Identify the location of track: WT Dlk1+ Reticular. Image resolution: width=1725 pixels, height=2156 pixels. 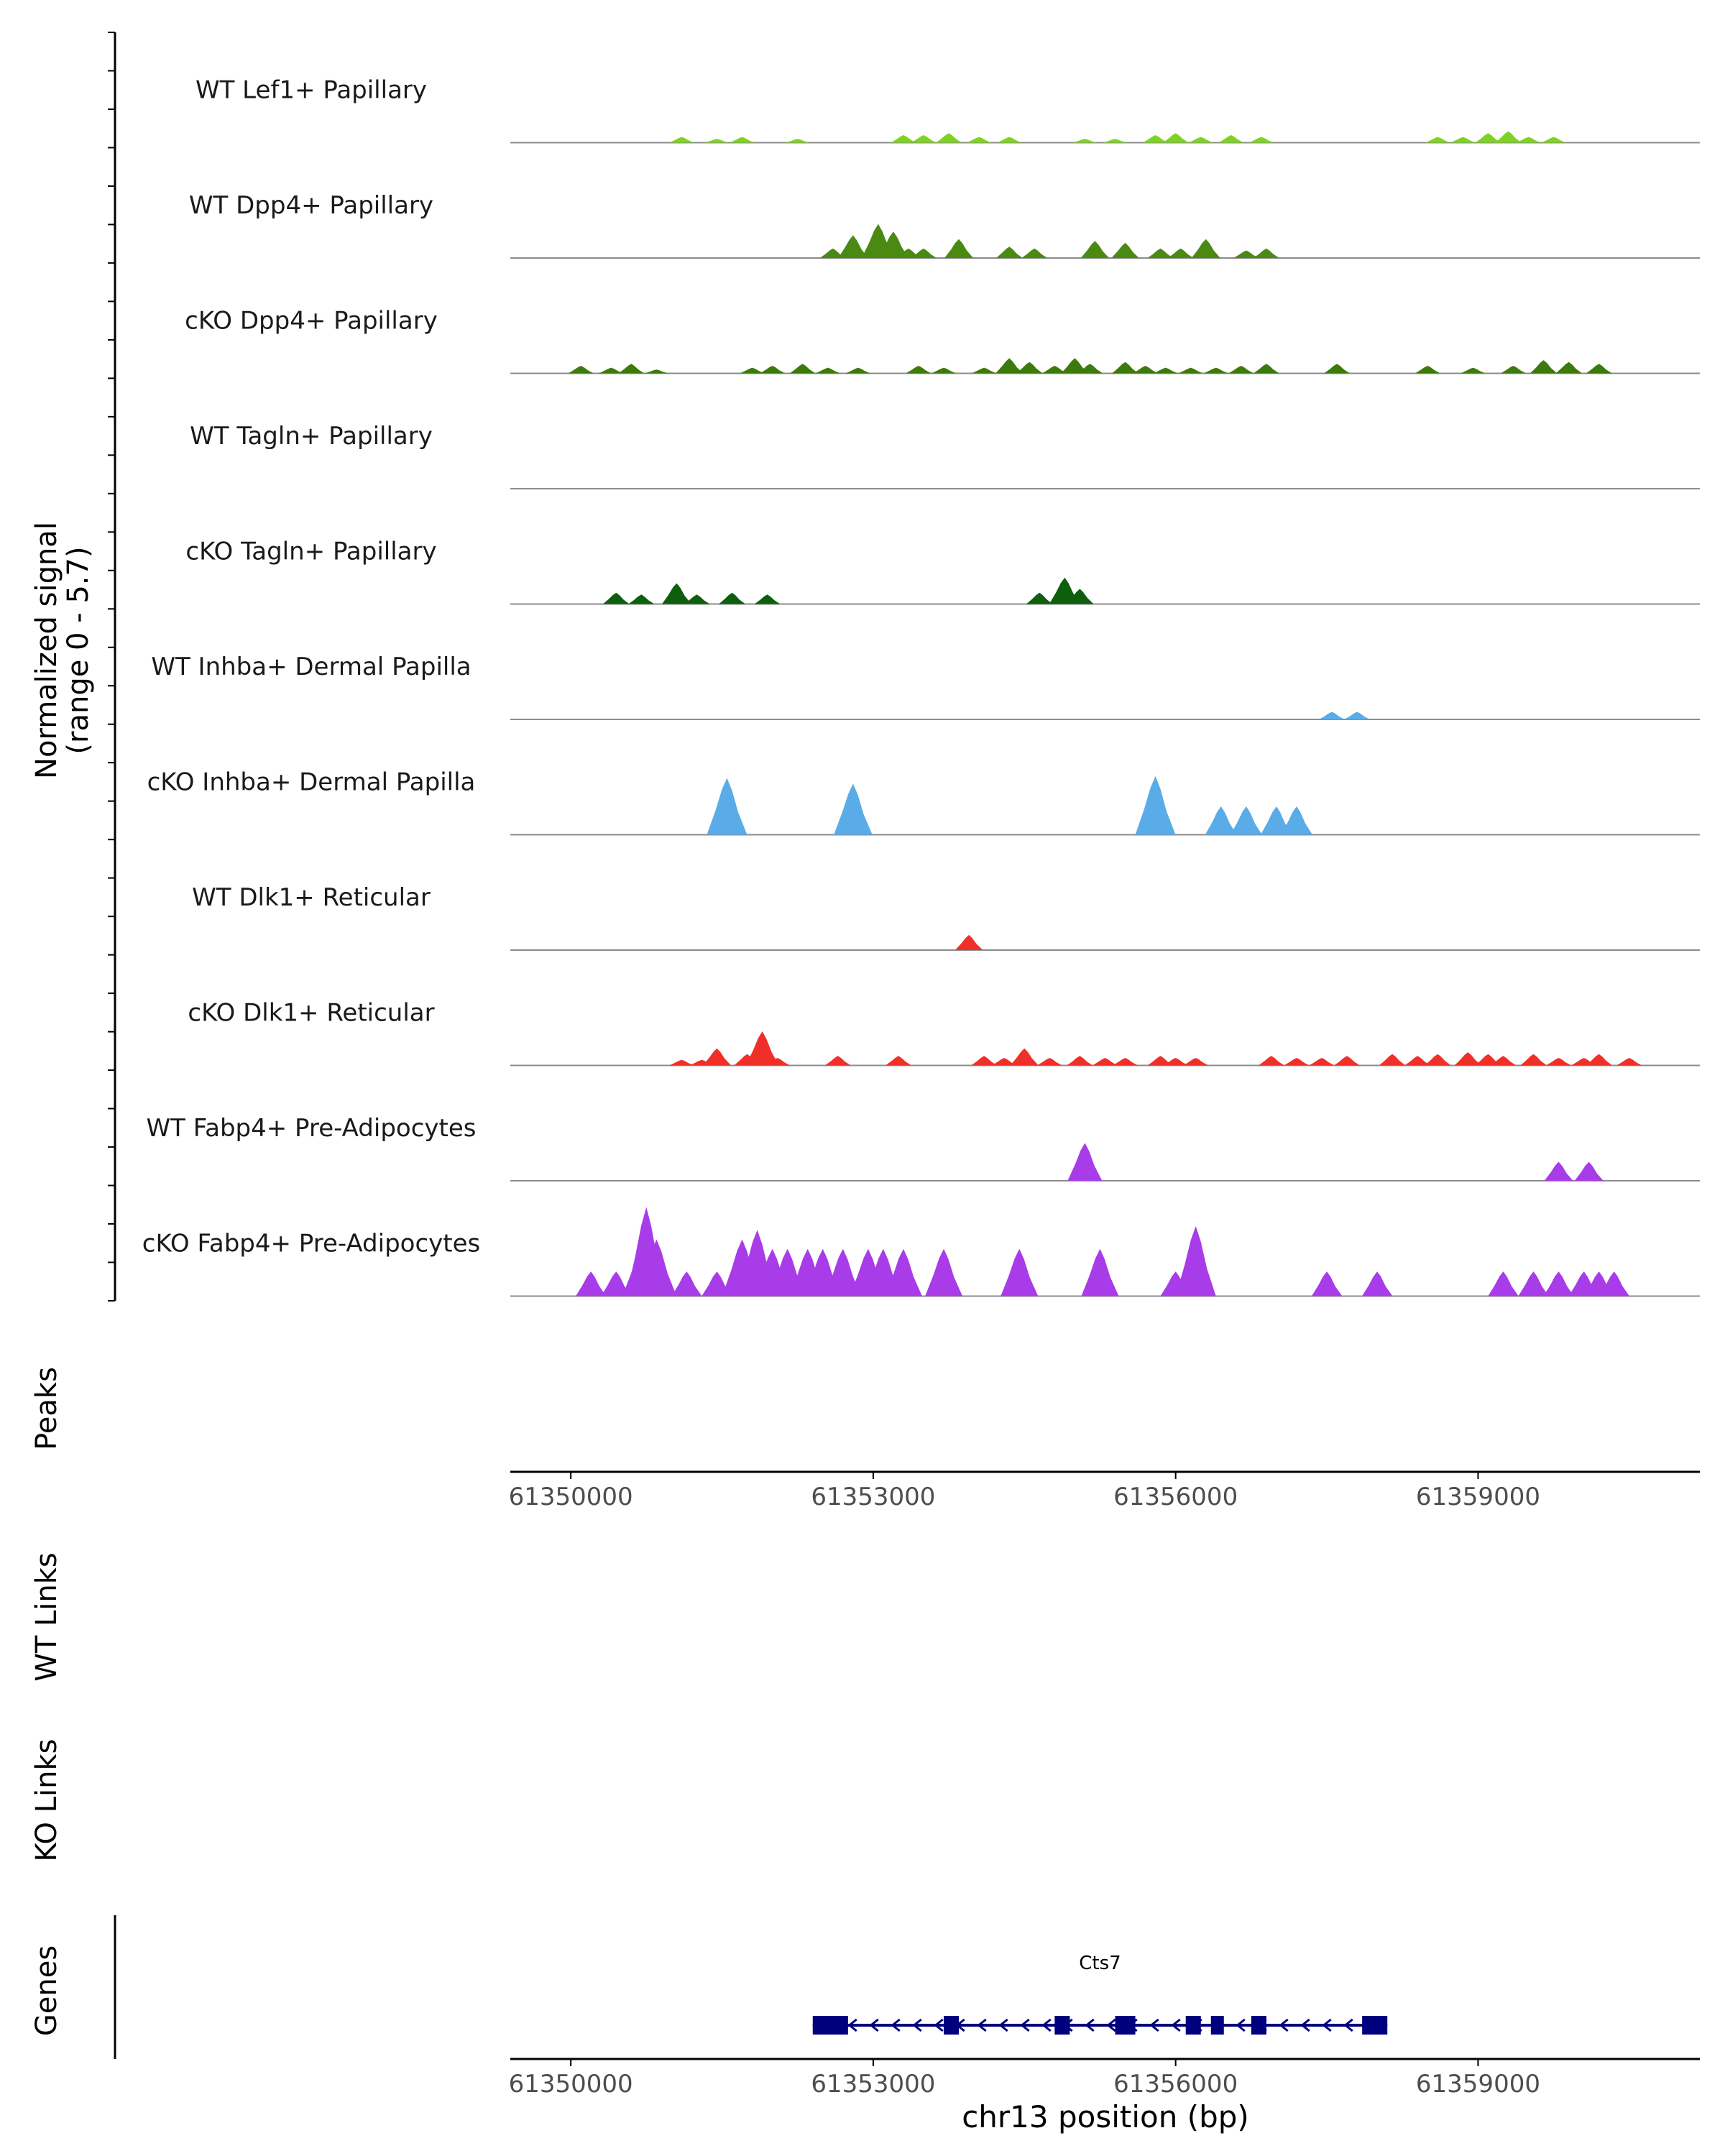
(946, 917).